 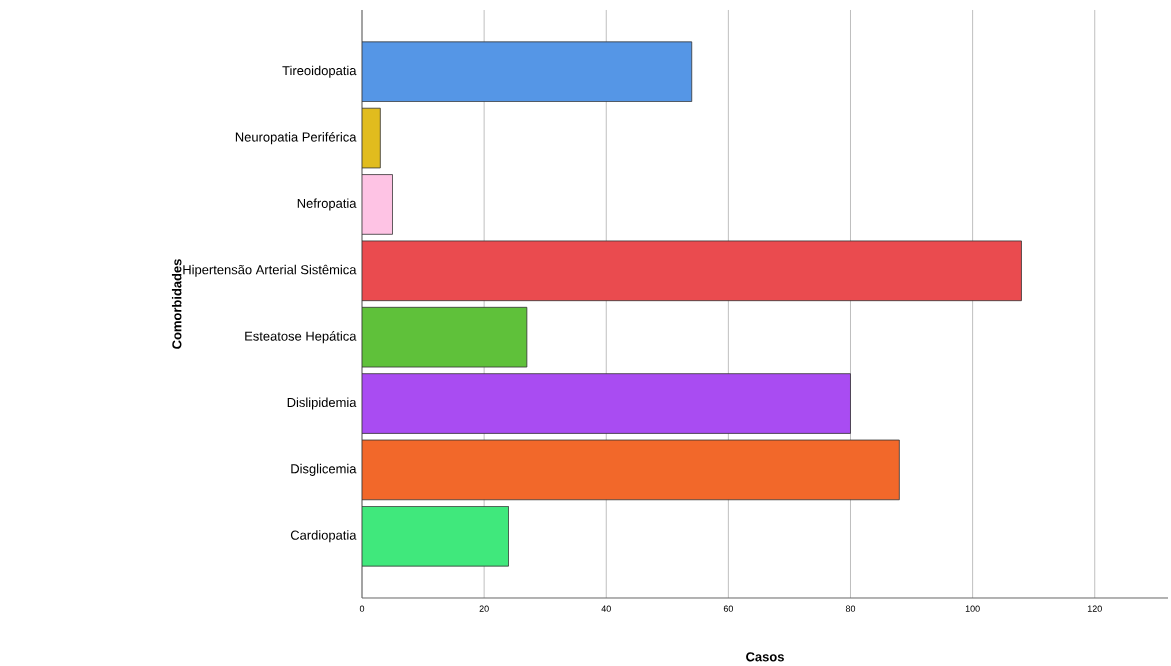 I want to click on x-tick-label: 40, so click(x=606, y=608).